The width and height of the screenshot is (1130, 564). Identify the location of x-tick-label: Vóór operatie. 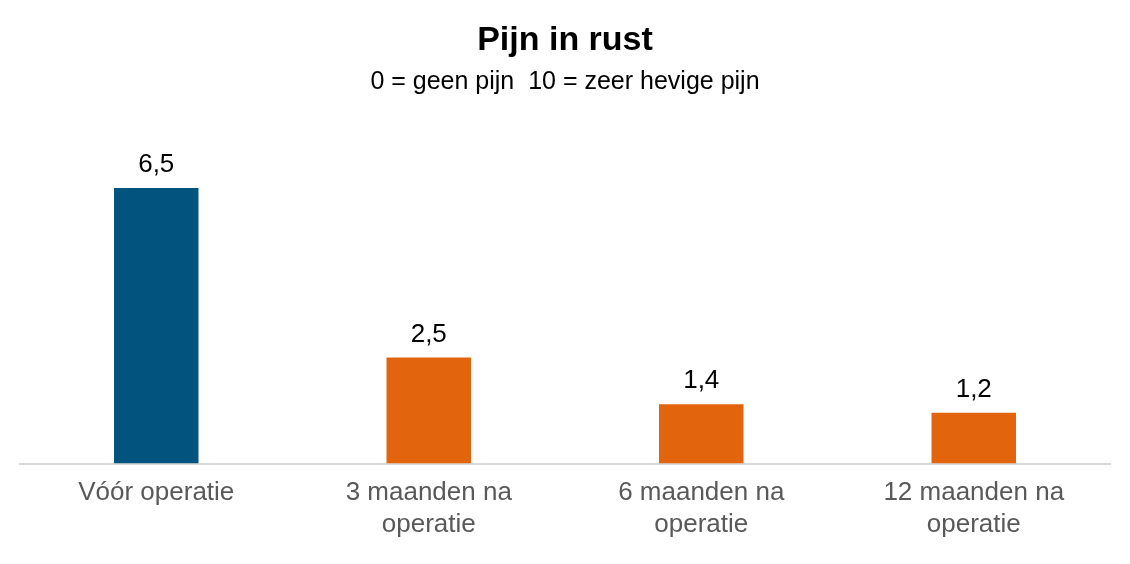
(156, 491).